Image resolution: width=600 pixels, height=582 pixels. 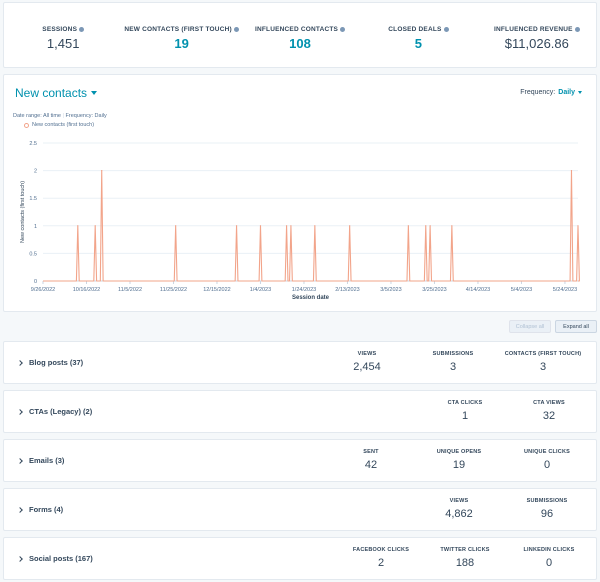 I want to click on x-tick-label: 11/25/2022, so click(x=173, y=290).